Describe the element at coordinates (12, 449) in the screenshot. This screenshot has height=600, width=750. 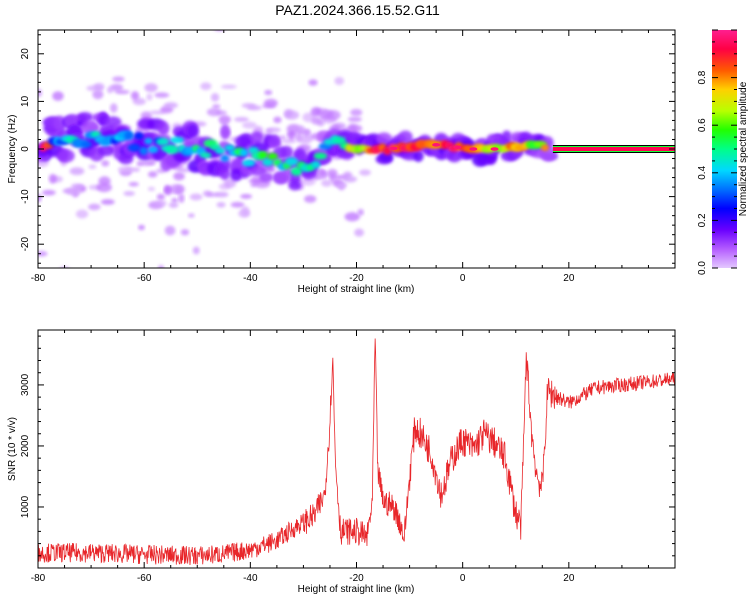
I see `snr-y-axis-label: SNR (10 * v/v)` at that location.